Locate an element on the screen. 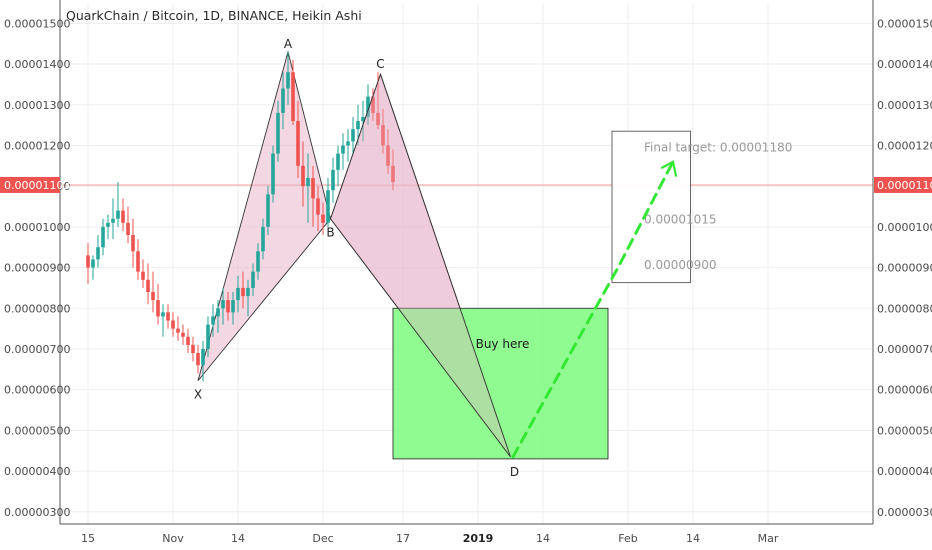 The width and height of the screenshot is (932, 550). target-box is located at coordinates (651, 207).